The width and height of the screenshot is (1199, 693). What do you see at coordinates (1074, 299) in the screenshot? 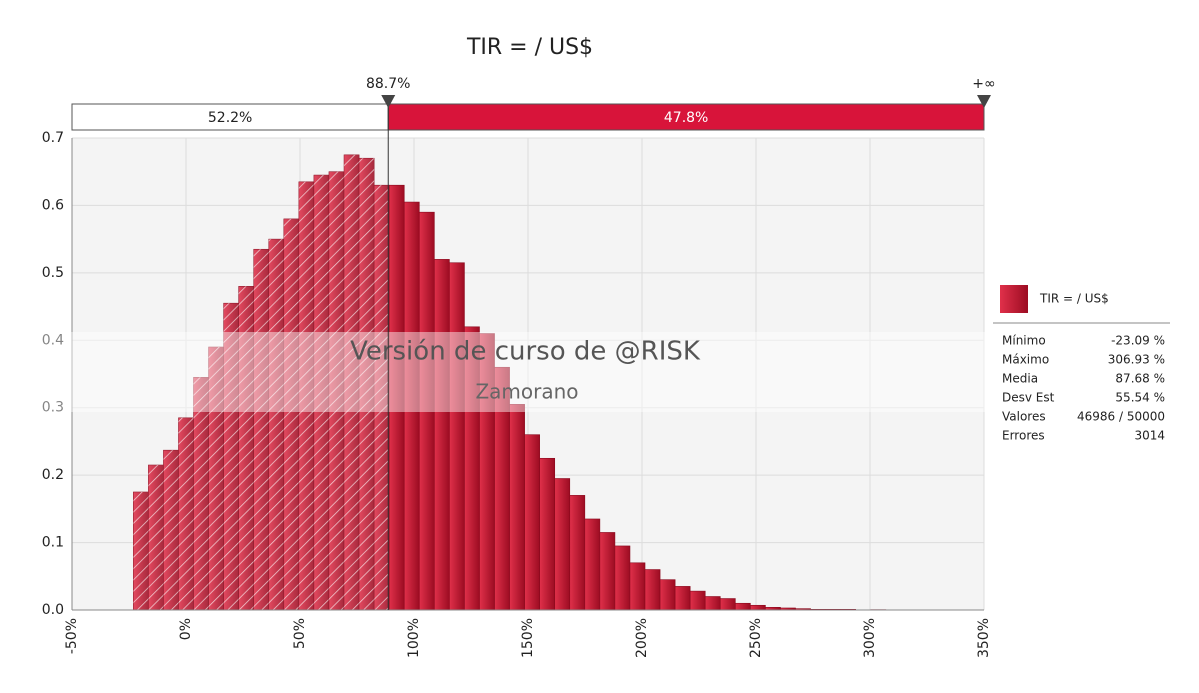
I see `legend-entry: TIR = / US$` at bounding box center [1074, 299].